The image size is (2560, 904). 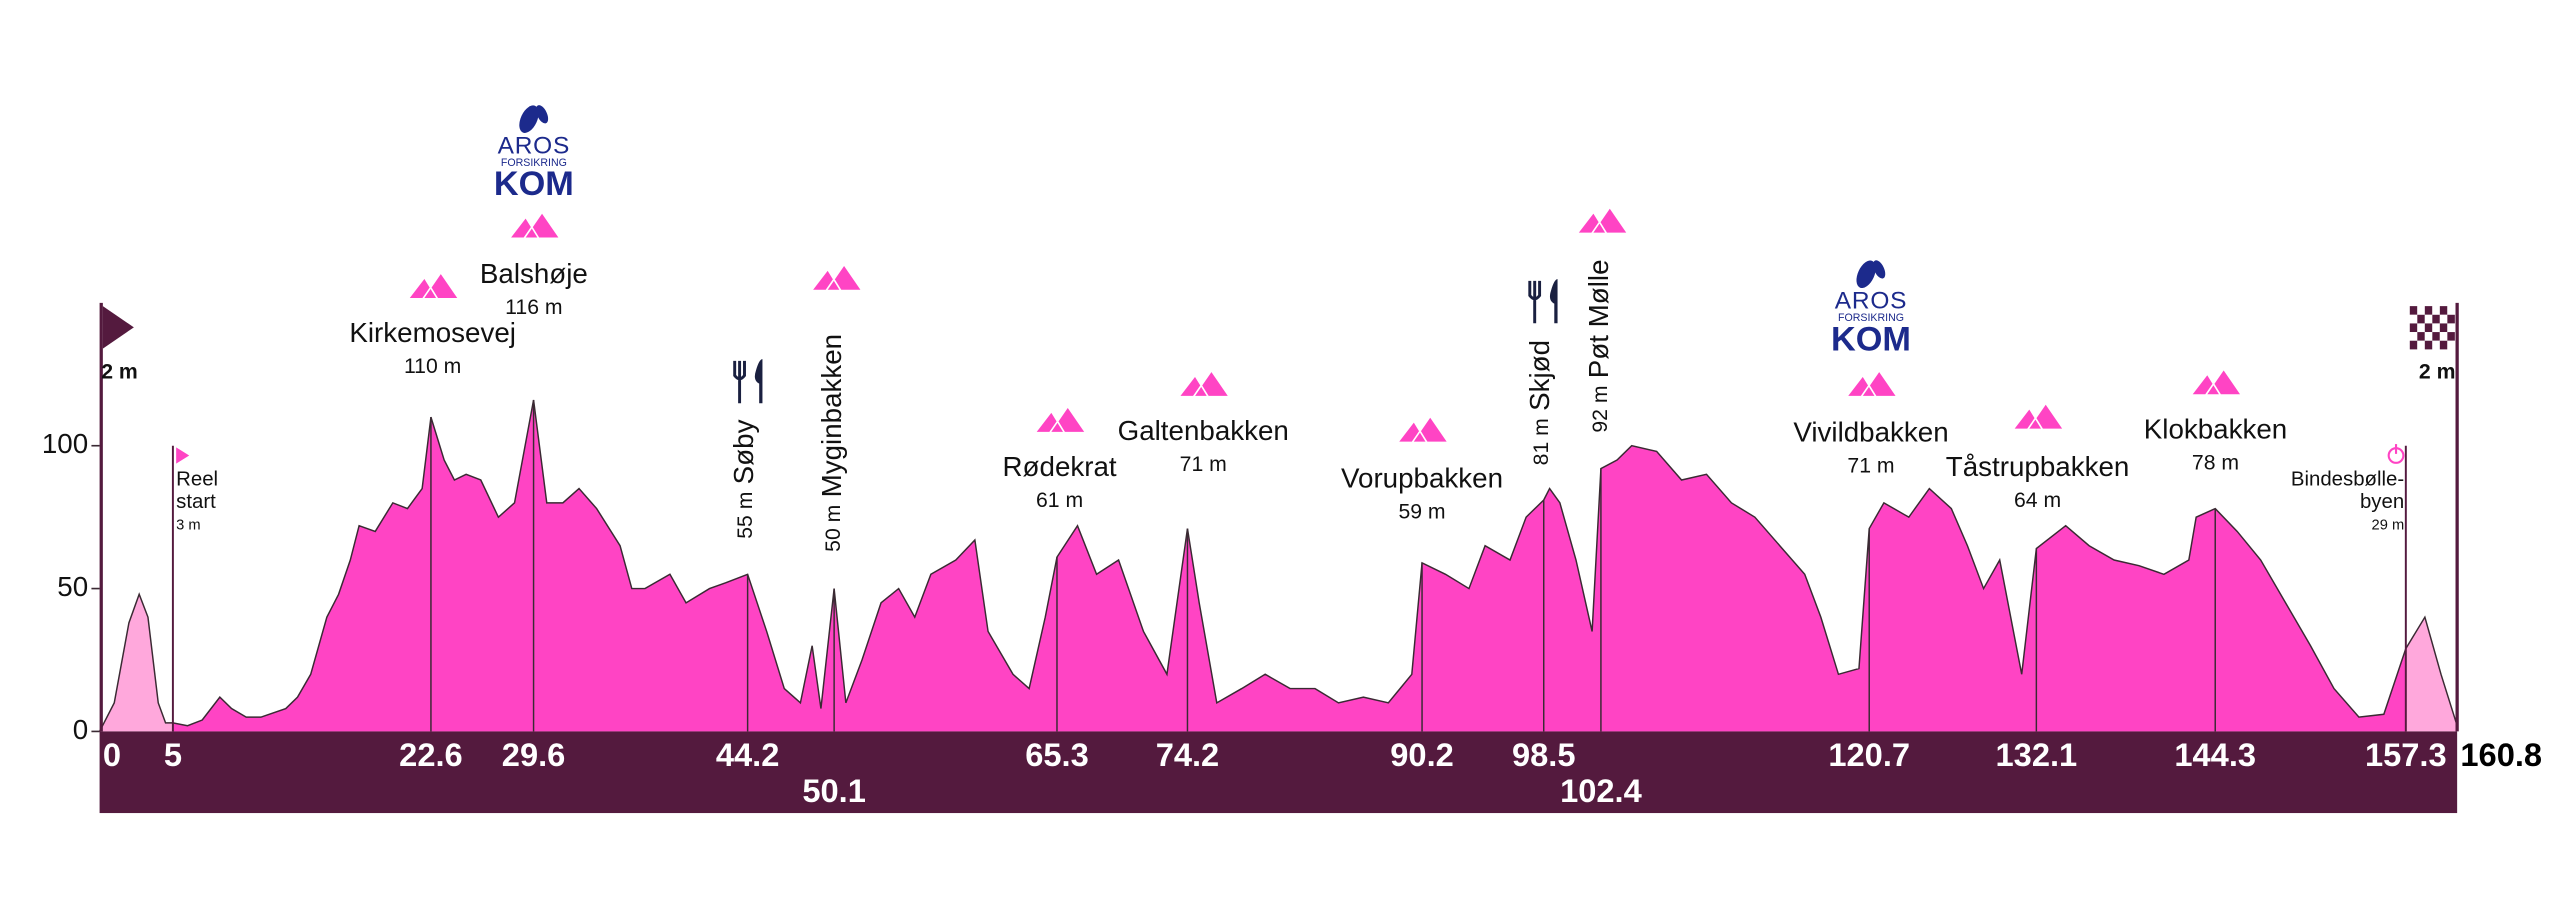 I want to click on reel-finish-elevation: 29 m, so click(x=2388, y=526).